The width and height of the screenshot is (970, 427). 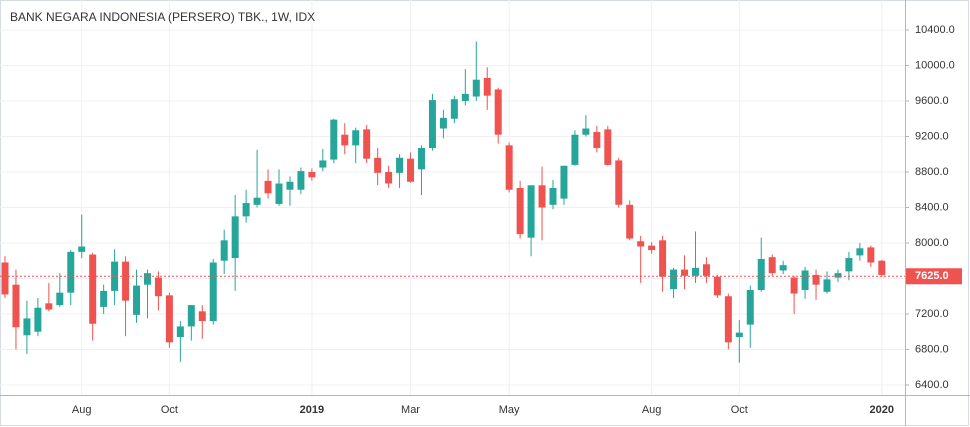 What do you see at coordinates (932, 207) in the screenshot?
I see `y-tick-label: 8400.0` at bounding box center [932, 207].